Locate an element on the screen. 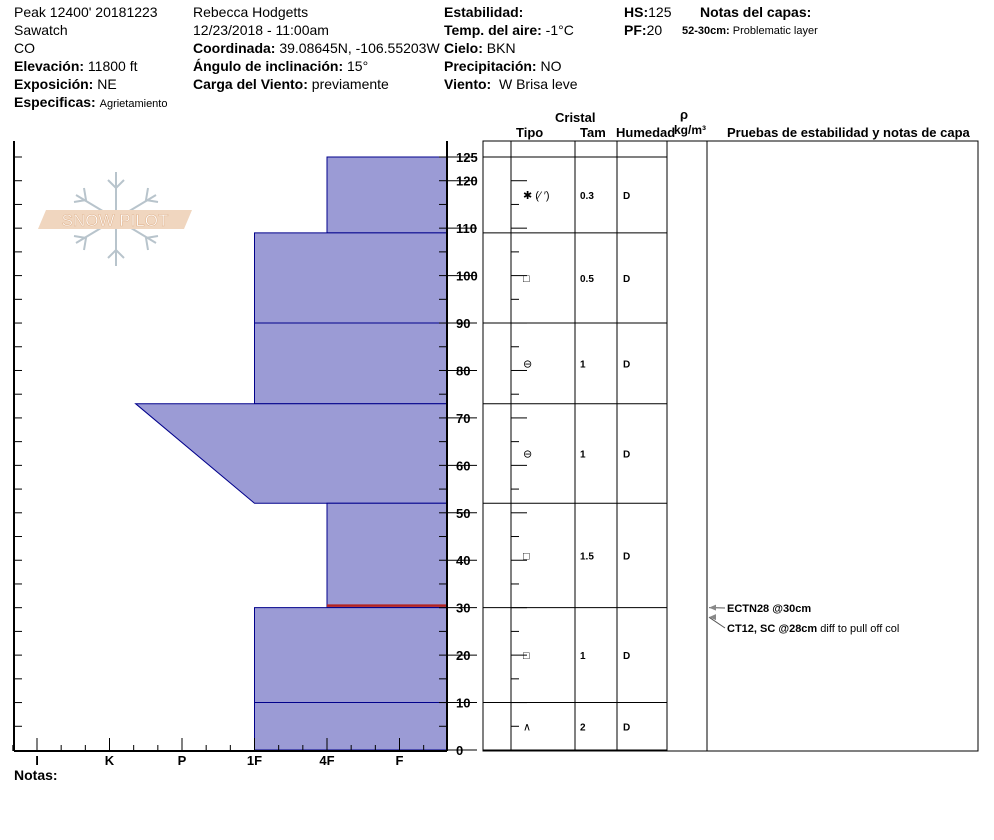  rho-header: ρ is located at coordinates (684, 114).